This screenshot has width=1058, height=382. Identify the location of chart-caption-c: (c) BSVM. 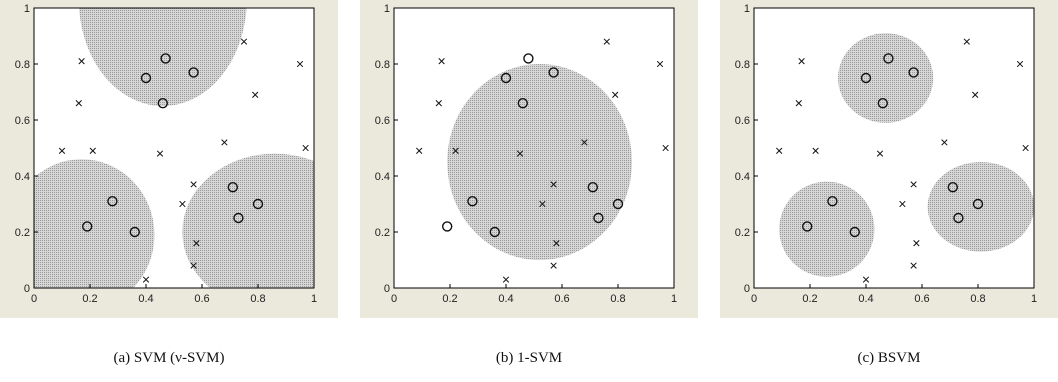
(889, 358).